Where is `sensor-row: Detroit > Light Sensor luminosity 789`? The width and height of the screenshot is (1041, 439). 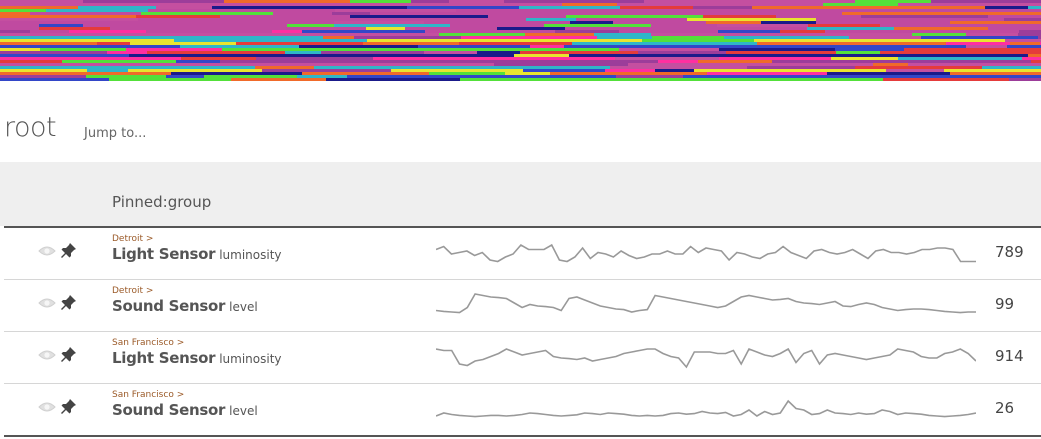 sensor-row: Detroit > Light Sensor luminosity 789 is located at coordinates (522, 254).